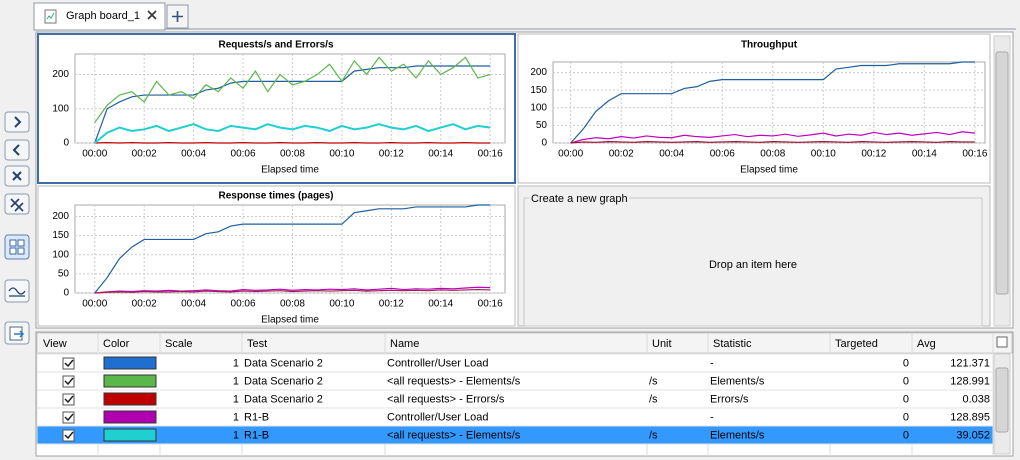 The width and height of the screenshot is (1020, 460). I want to click on column-header: Name, so click(404, 344).